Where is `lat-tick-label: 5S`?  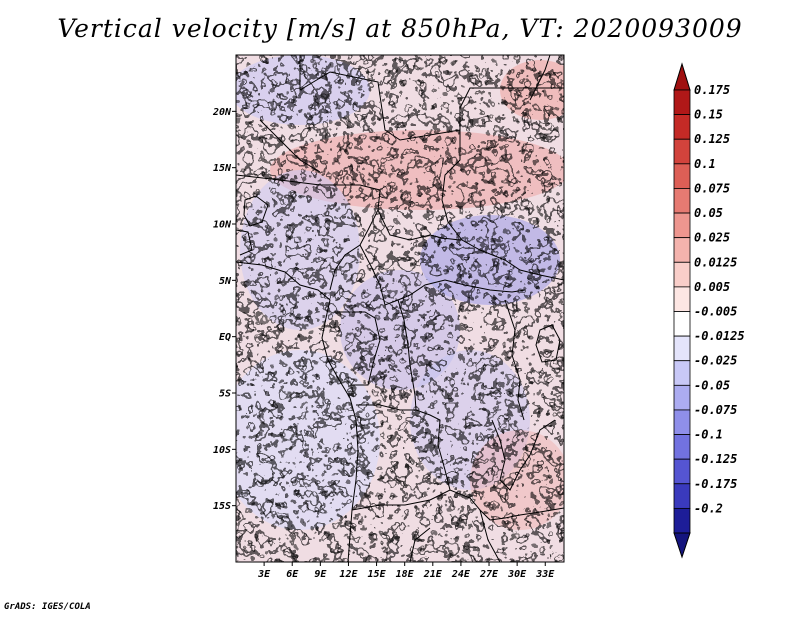 lat-tick-label: 5S is located at coordinates (225, 394).